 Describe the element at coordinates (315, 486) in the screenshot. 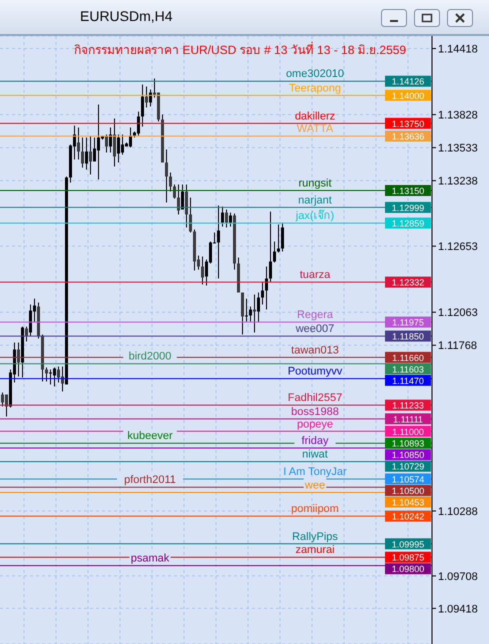

I see `ref-line-label: wee` at that location.